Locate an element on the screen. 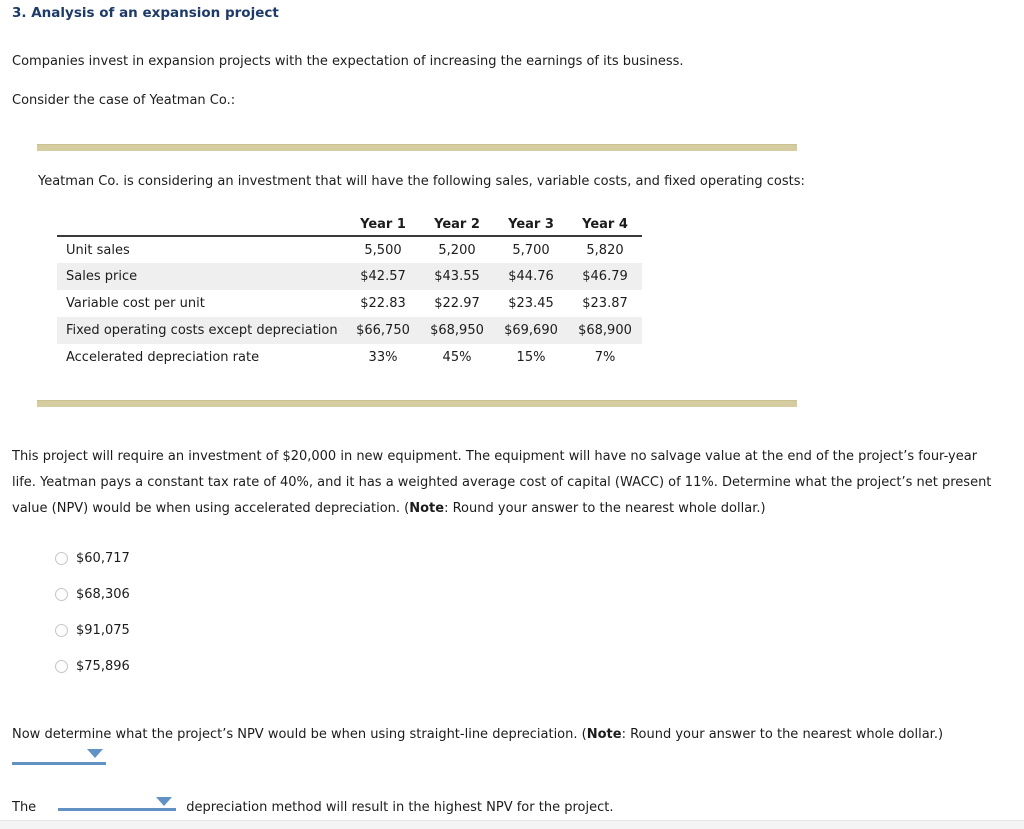  cell-value: 33% is located at coordinates (383, 357).